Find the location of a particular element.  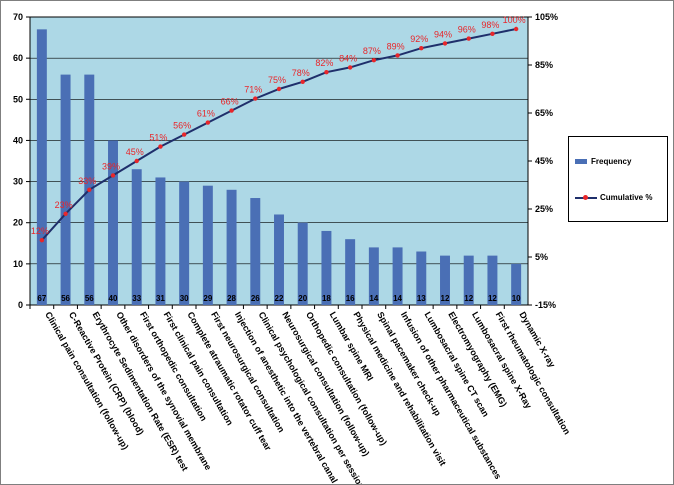

x-tick-label: Lumbar spine MRI is located at coordinates (352, 346).